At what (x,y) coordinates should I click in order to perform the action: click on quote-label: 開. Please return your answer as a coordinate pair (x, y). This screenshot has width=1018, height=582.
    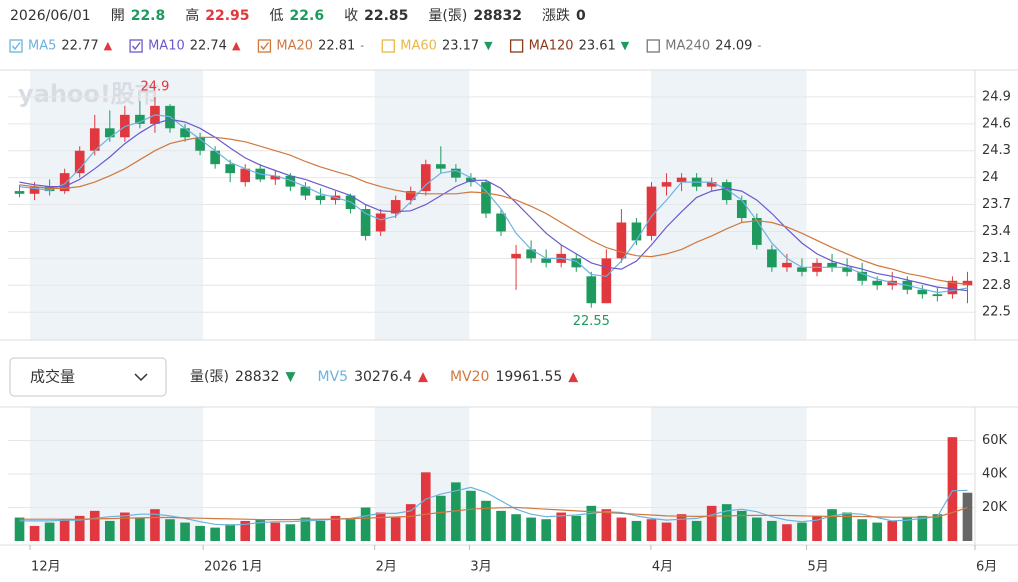
    Looking at the image, I should click on (118, 16).